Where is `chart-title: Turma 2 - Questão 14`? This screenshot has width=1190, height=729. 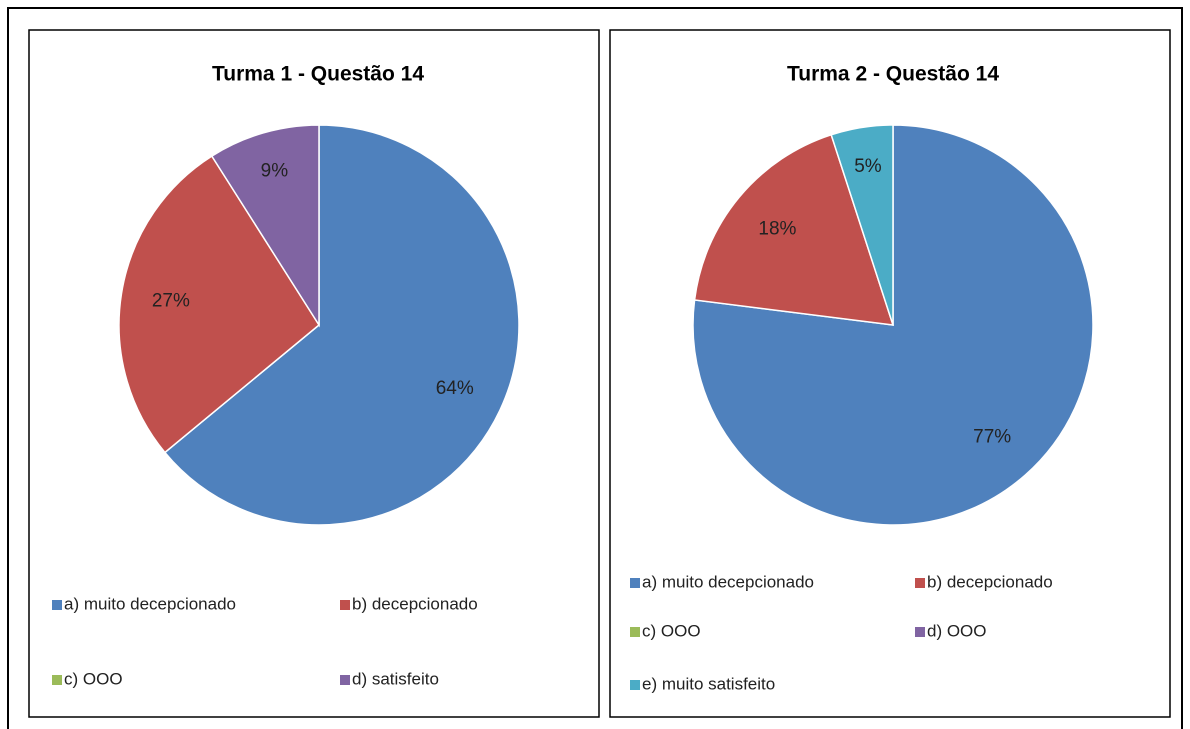 chart-title: Turma 2 - Questão 14 is located at coordinates (893, 74).